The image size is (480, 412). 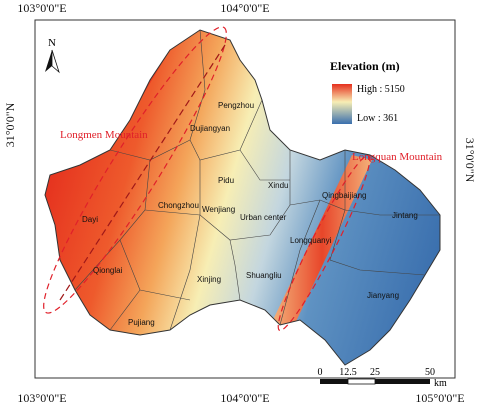 What do you see at coordinates (263, 217) in the screenshot?
I see `district-label: Urban center` at bounding box center [263, 217].